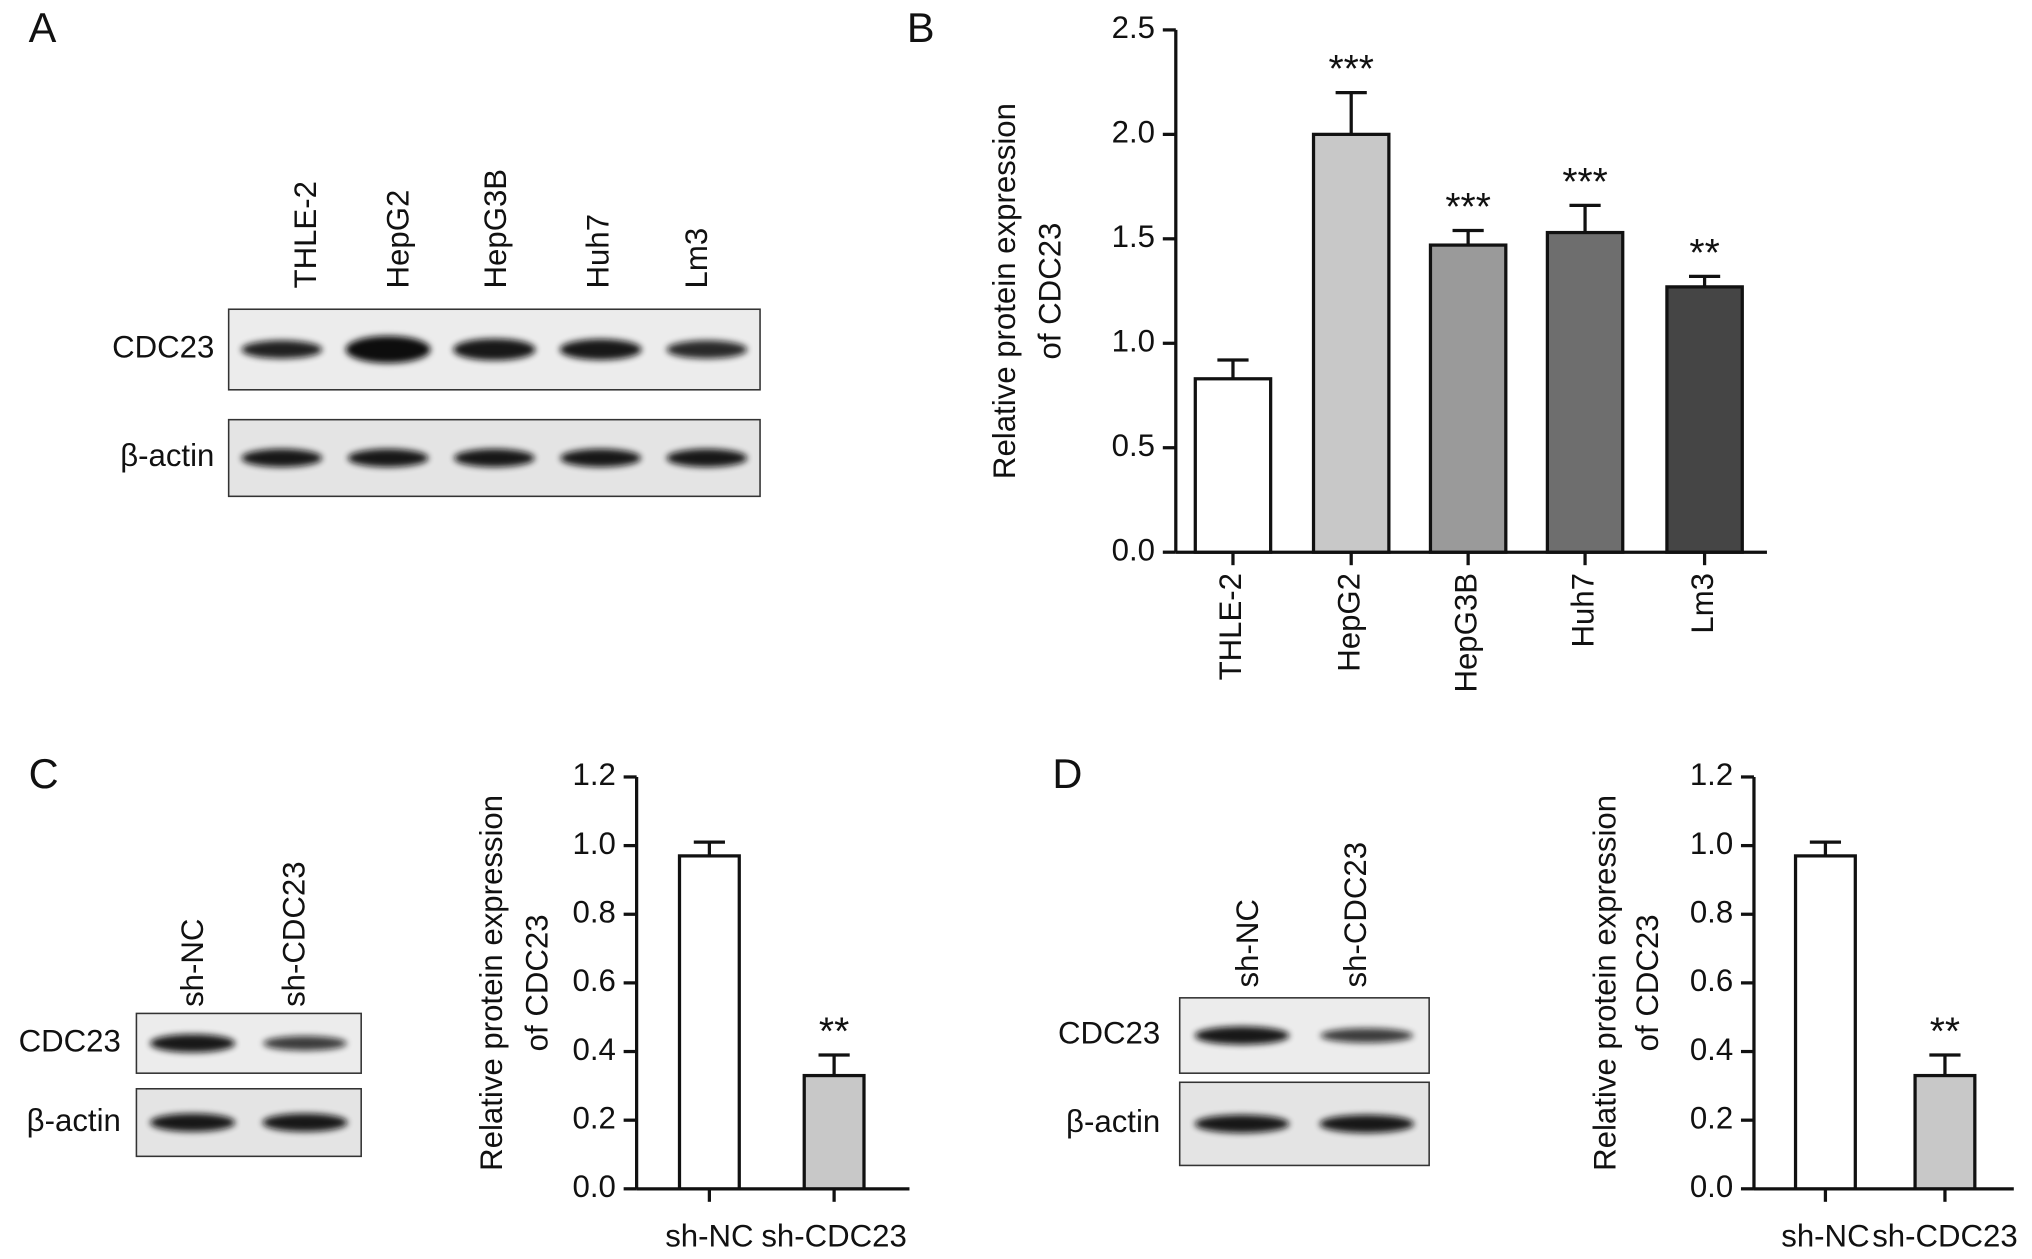  What do you see at coordinates (397, 239) in the screenshot?
I see `lane-label: HepG2` at bounding box center [397, 239].